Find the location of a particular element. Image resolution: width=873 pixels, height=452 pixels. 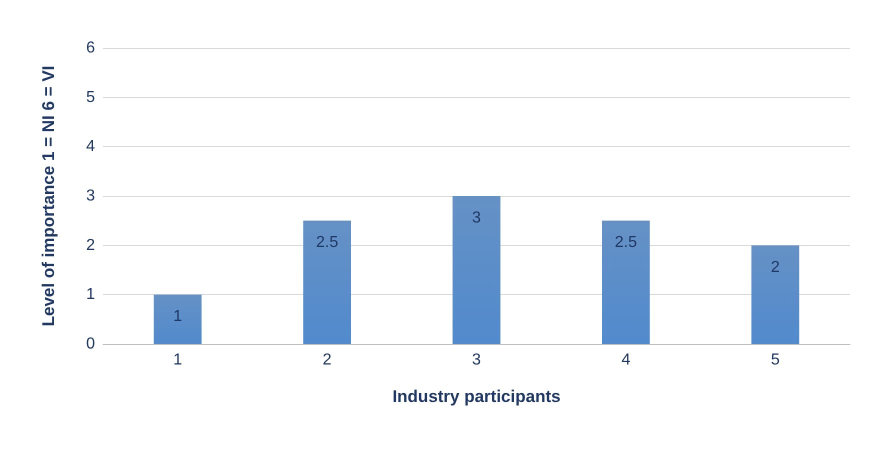

data-label: 1 is located at coordinates (177, 317).